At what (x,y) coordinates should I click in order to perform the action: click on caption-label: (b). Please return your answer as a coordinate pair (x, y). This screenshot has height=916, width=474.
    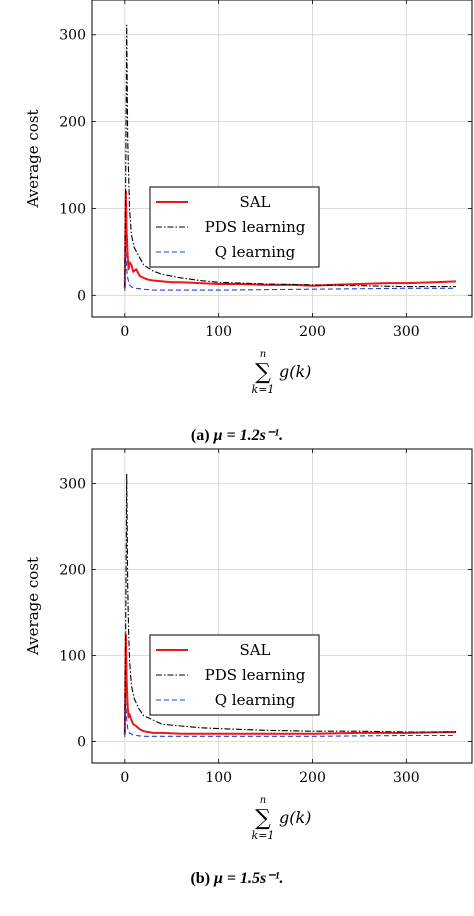
    Looking at the image, I should click on (202, 878).